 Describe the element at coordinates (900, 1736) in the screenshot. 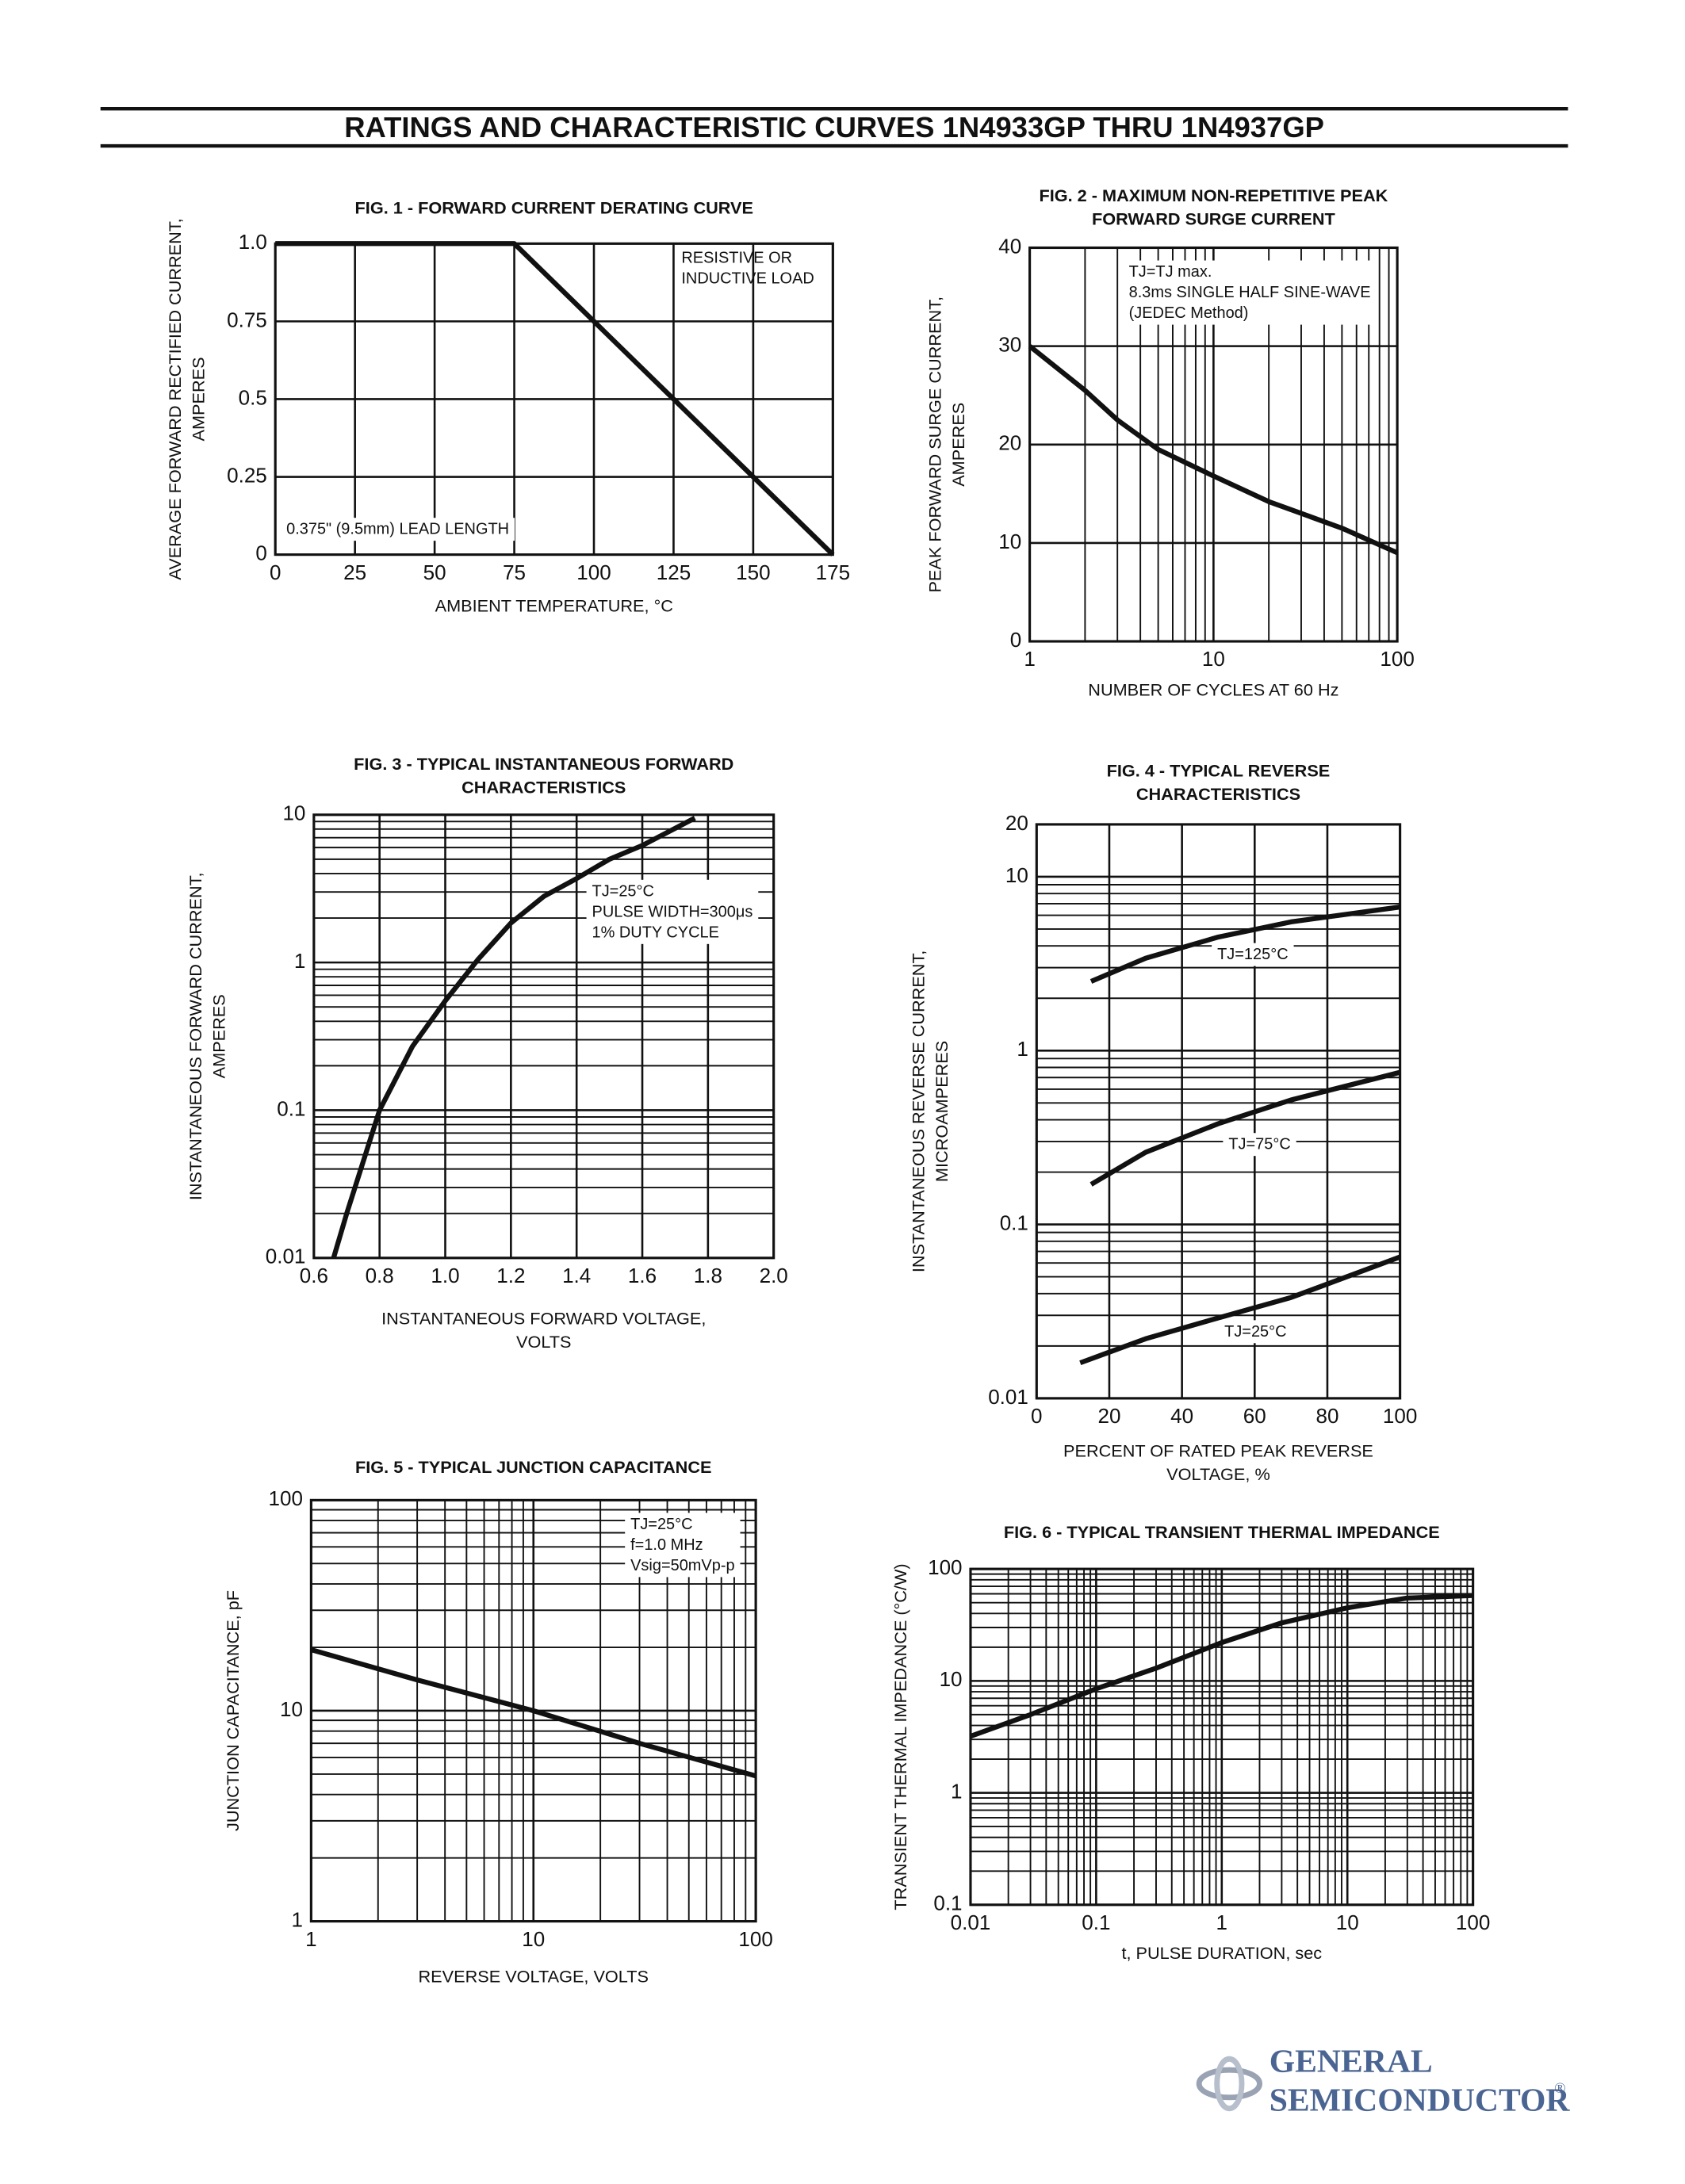

I see `y-axis-label: TRANSIENT THERMAL IMPEDANCE (°C/W)` at that location.